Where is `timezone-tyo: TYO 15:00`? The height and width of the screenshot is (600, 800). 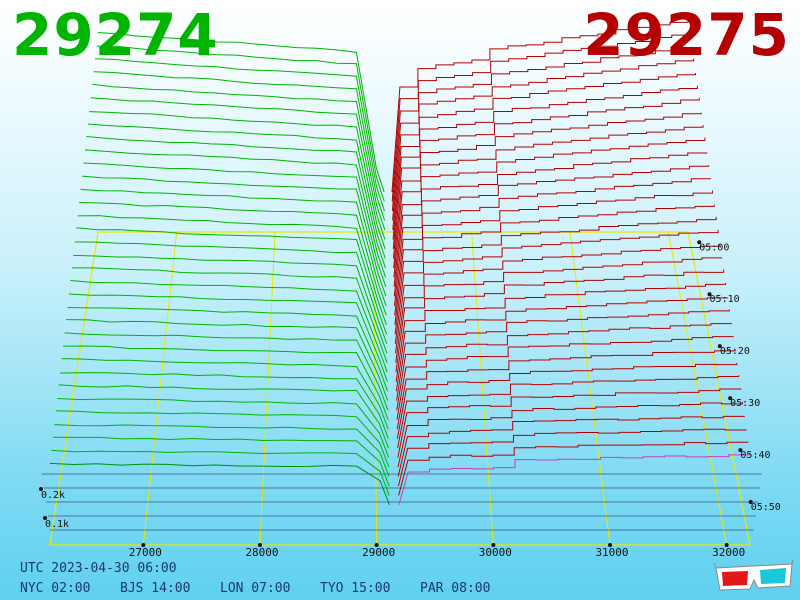 timezone-tyo: TYO 15:00 is located at coordinates (355, 588).